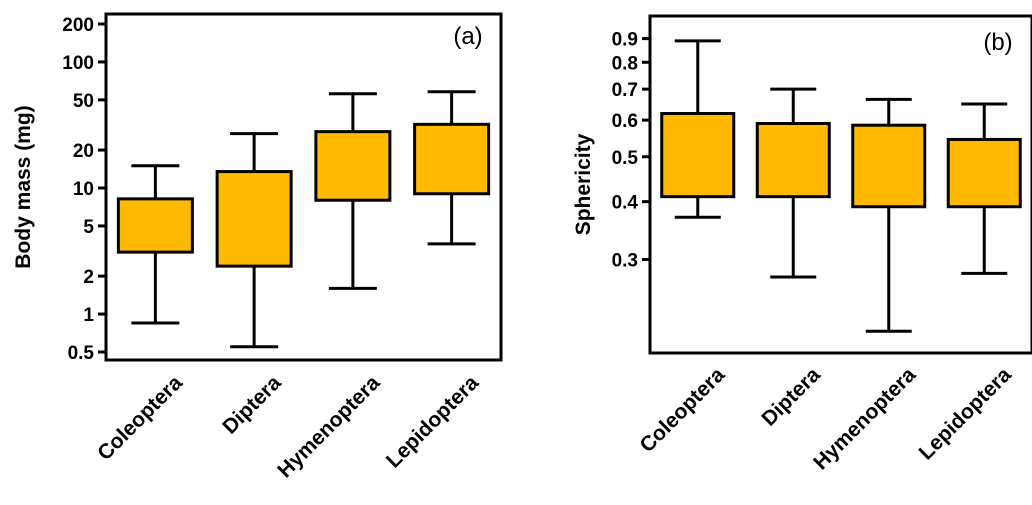 The height and width of the screenshot is (505, 1032). Describe the element at coordinates (583, 184) in the screenshot. I see `y-axis-title: Sphericity` at that location.